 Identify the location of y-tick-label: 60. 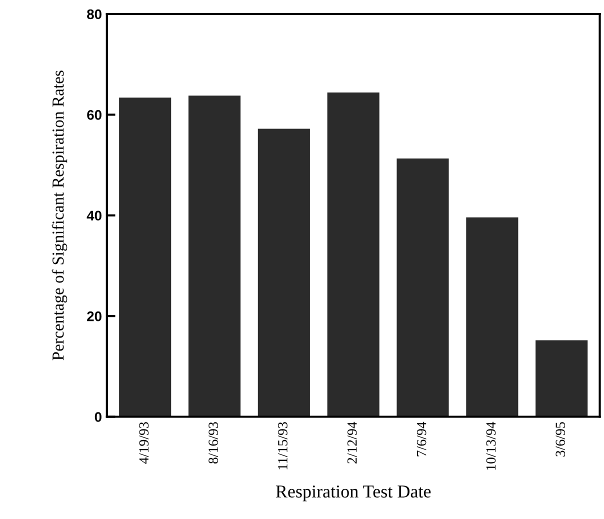
(94, 115).